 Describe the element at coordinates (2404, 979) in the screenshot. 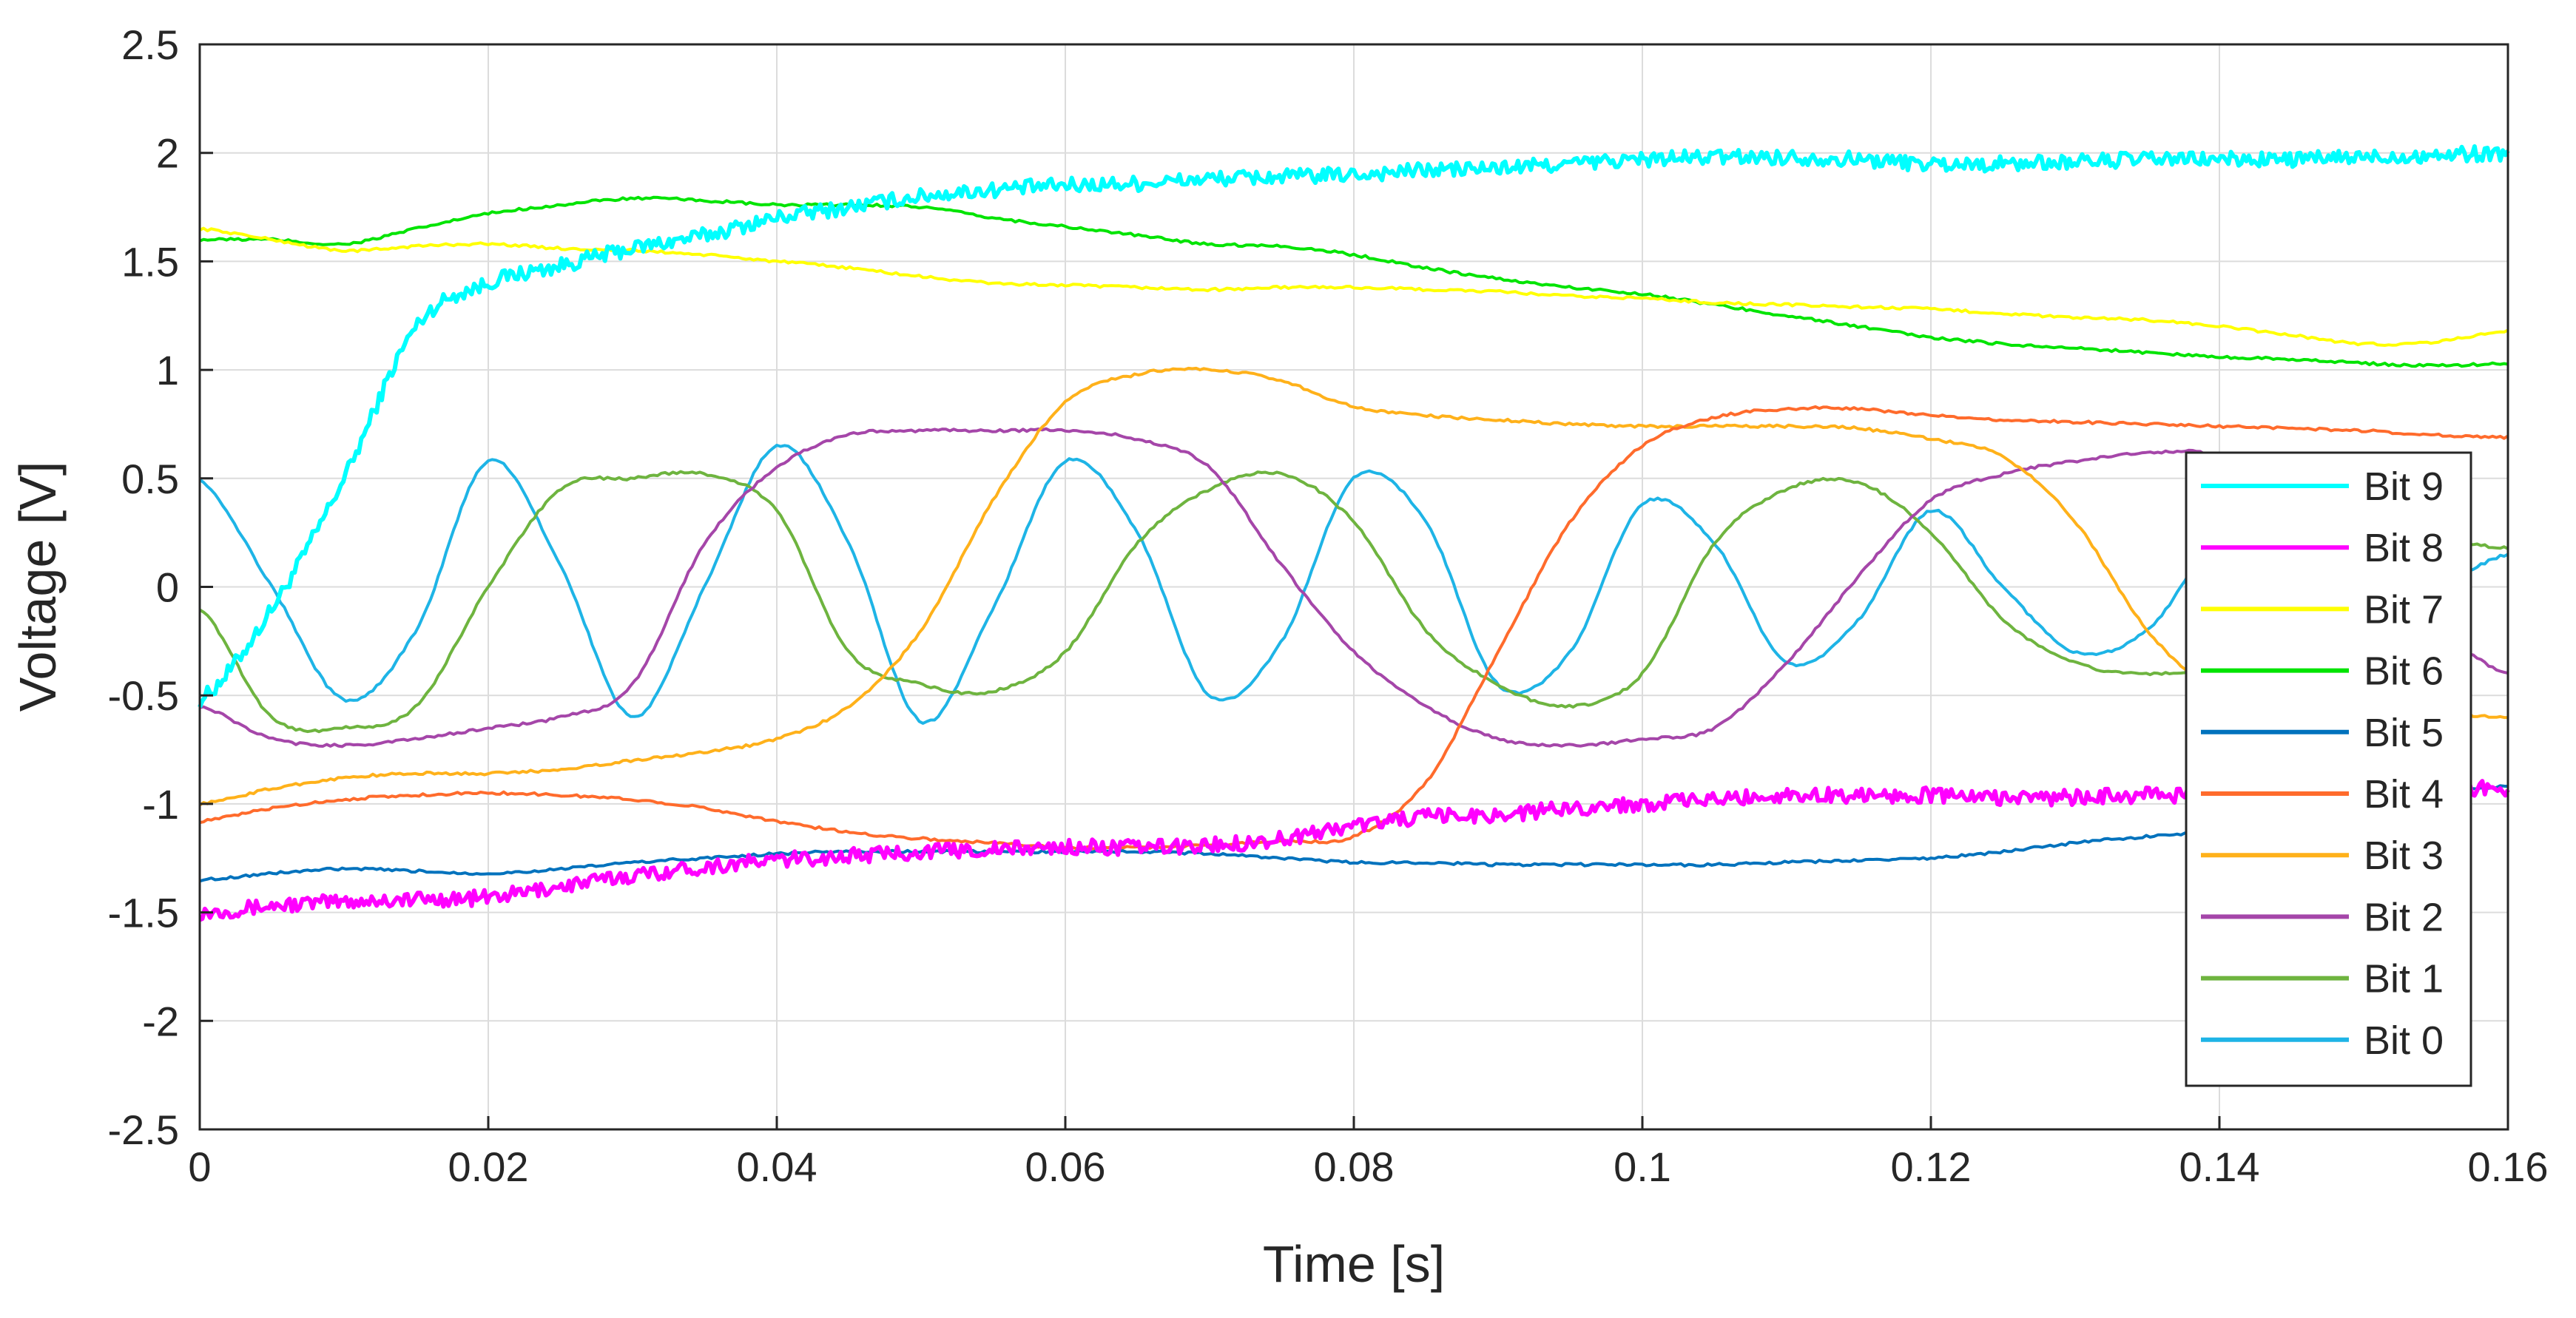

I see `legend-label: Bit 1` at that location.